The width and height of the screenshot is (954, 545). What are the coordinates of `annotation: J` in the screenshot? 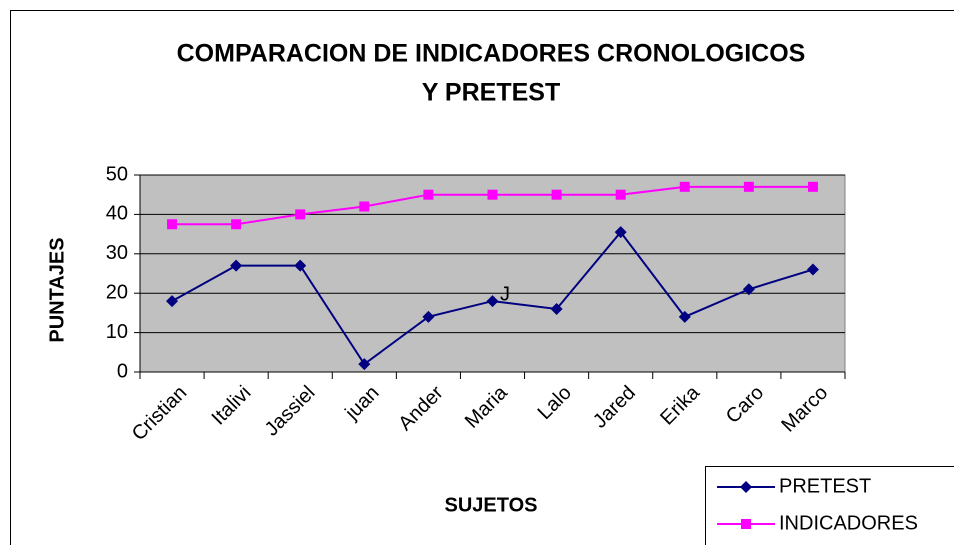 It's located at (505, 294).